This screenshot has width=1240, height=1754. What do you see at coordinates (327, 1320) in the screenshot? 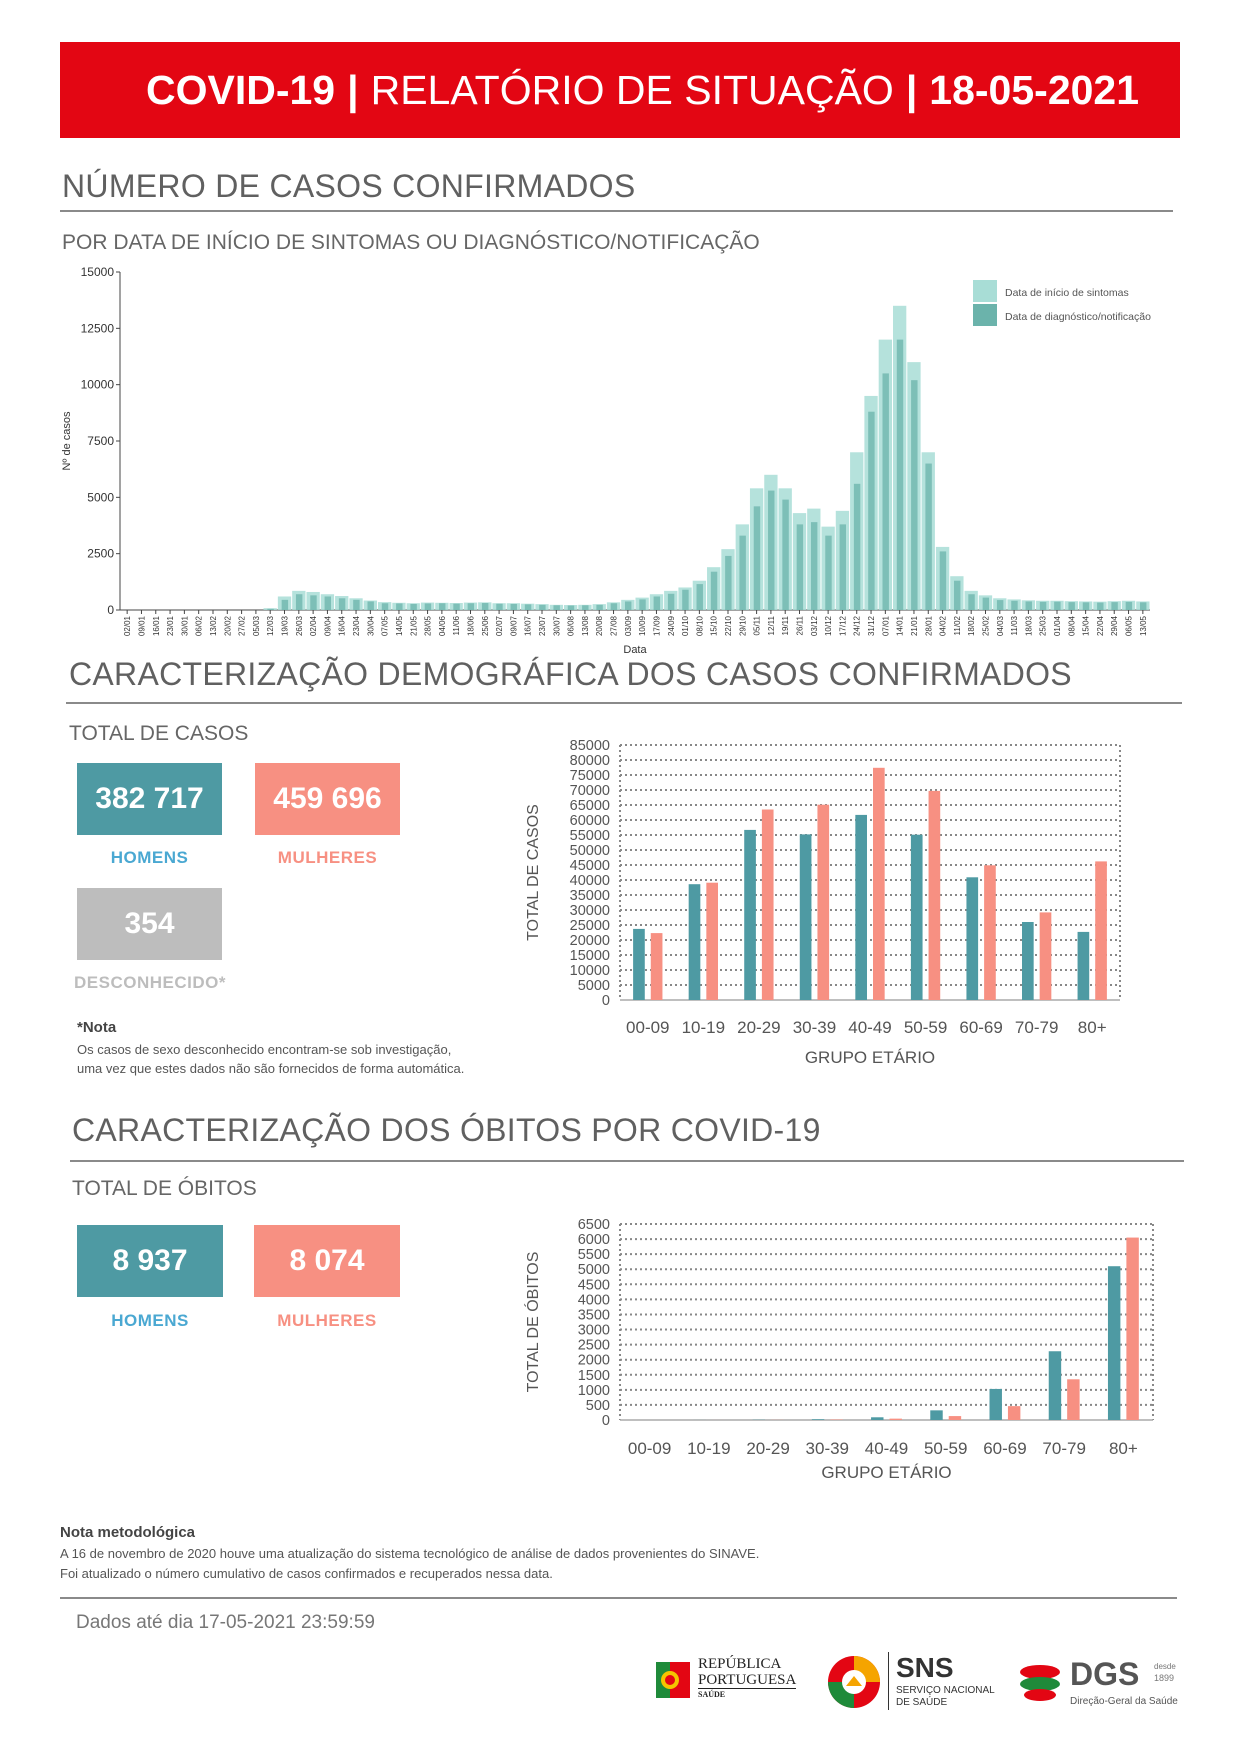
I see `deaths-women-label: MULHERES` at bounding box center [327, 1320].